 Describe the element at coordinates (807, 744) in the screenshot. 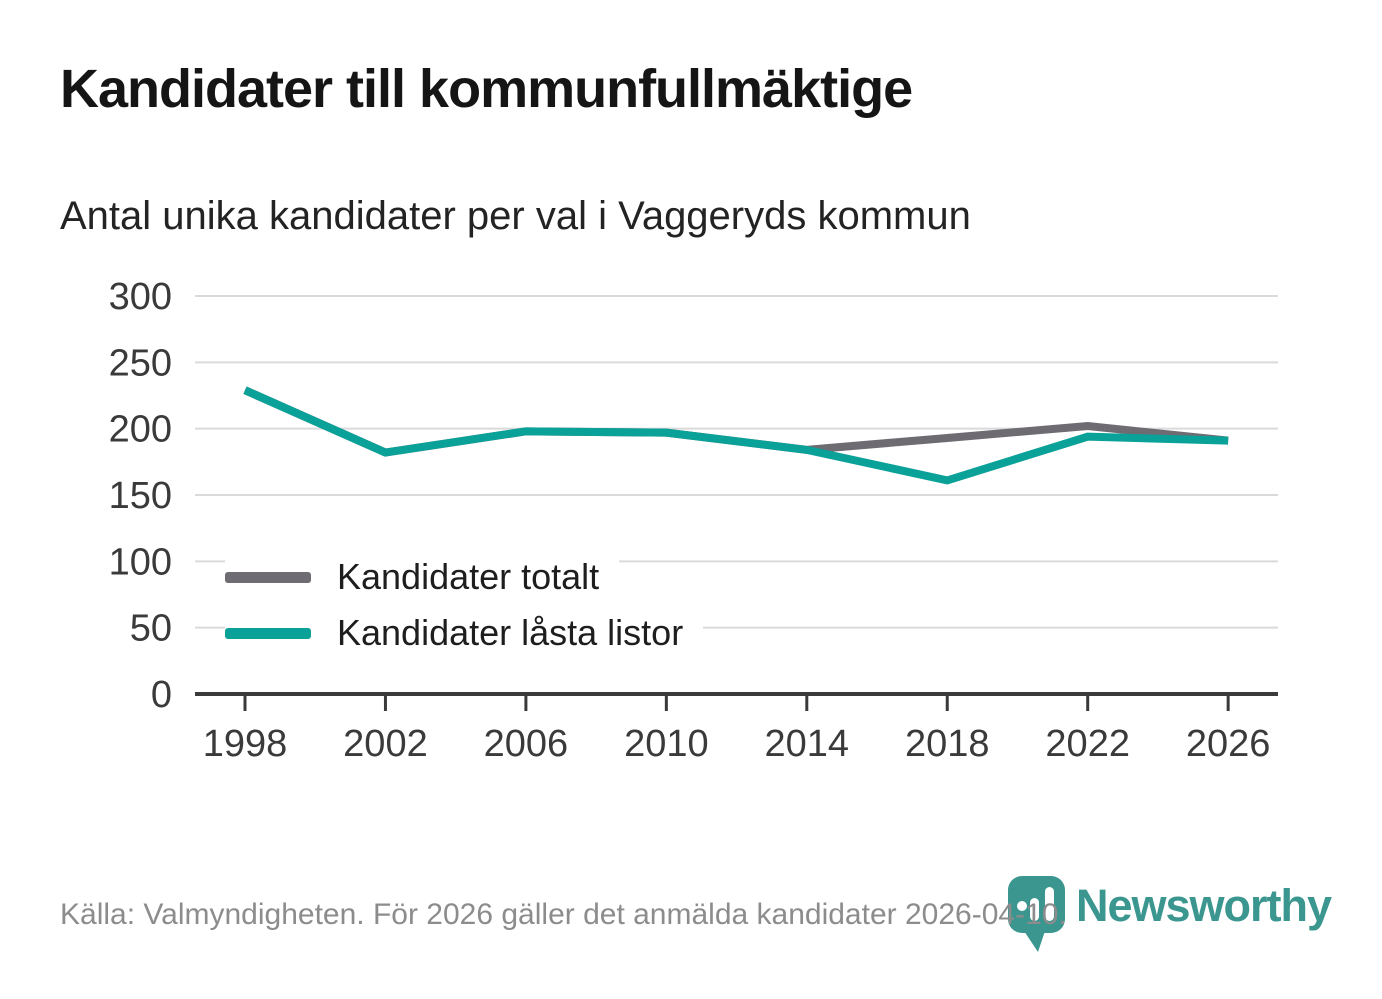

I see `x-tick-label: 2014` at that location.